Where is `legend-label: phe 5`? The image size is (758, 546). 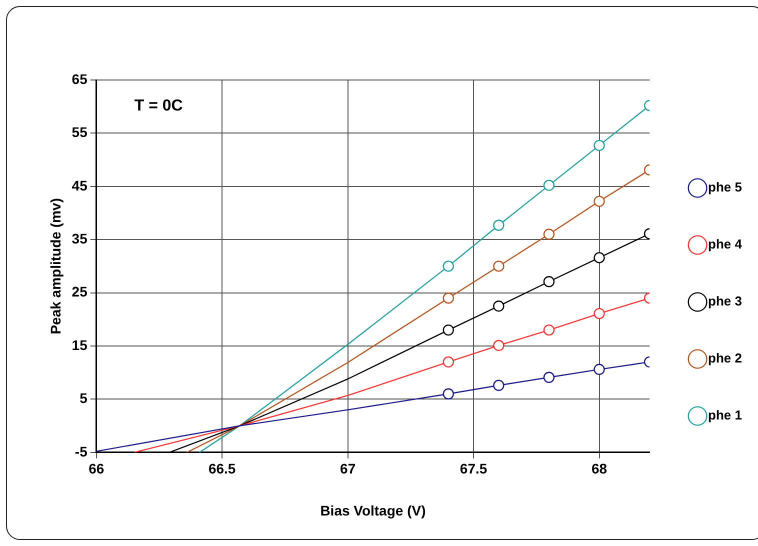 legend-label: phe 5 is located at coordinates (725, 187).